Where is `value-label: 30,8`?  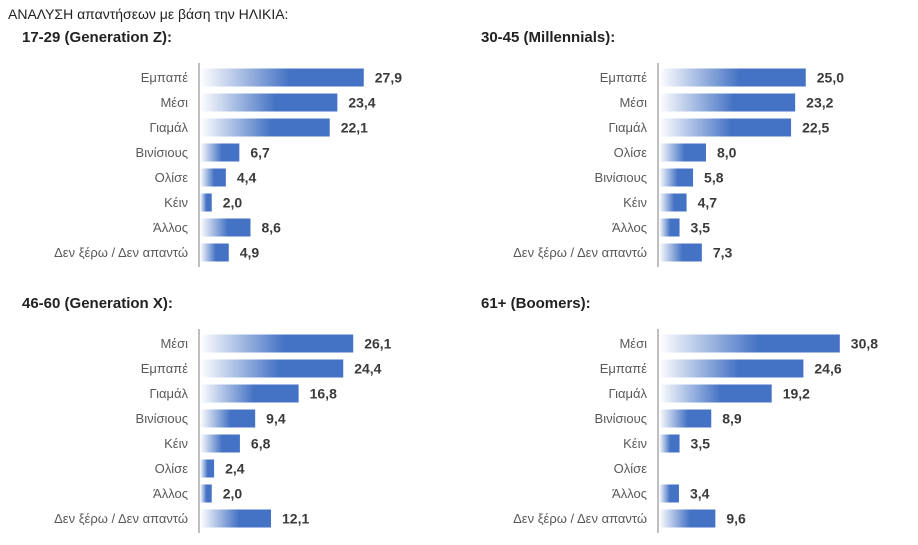
value-label: 30,8 is located at coordinates (864, 344).